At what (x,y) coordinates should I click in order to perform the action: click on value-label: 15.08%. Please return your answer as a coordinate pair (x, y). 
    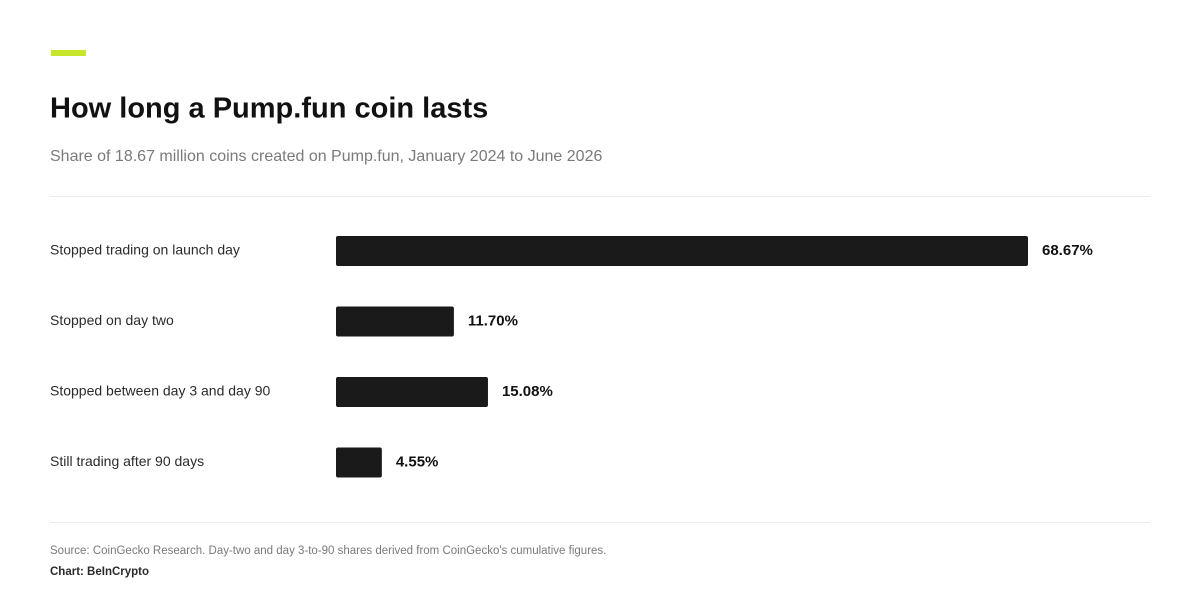
    Looking at the image, I should click on (527, 391).